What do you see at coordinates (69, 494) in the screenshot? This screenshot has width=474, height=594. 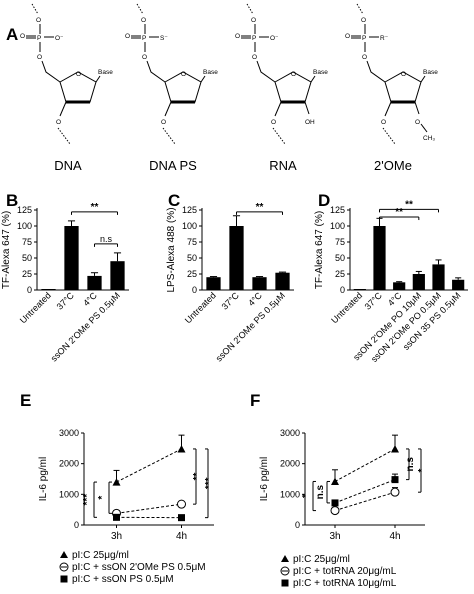 I see `y-tick-label: 1000` at bounding box center [69, 494].